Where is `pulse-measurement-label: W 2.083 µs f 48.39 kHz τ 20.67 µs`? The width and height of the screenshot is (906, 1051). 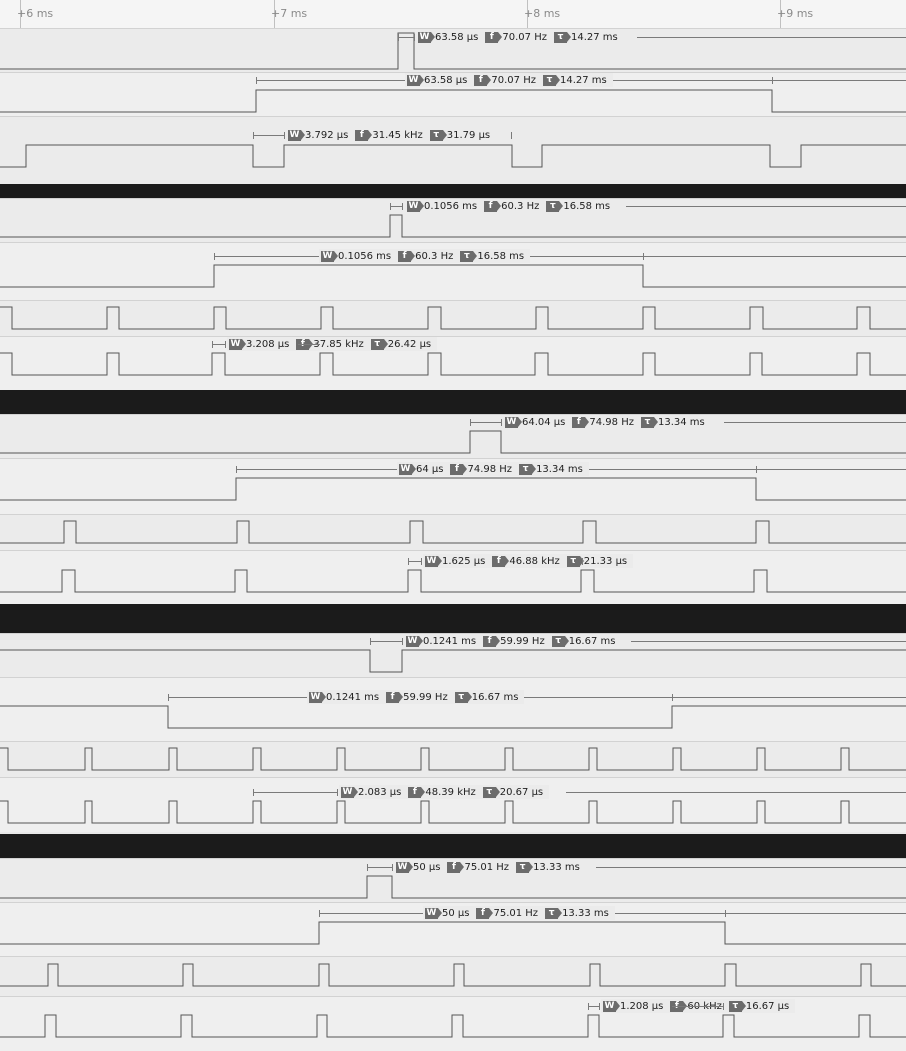 pulse-measurement-label: W 2.083 µs f 48.39 kHz τ 20.67 µs is located at coordinates (444, 792).